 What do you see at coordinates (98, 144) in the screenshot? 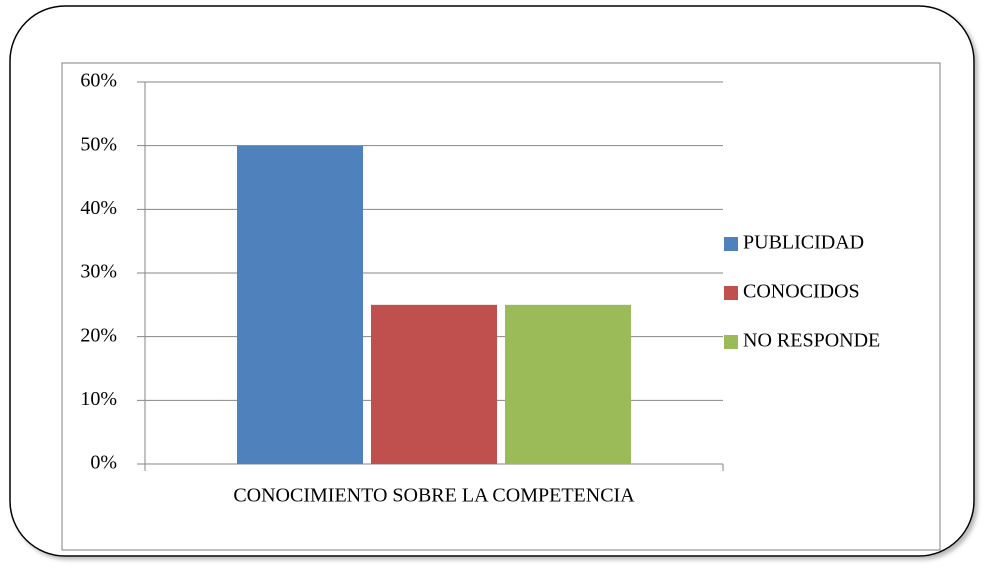
I see `y-tick-label: 50%` at bounding box center [98, 144].